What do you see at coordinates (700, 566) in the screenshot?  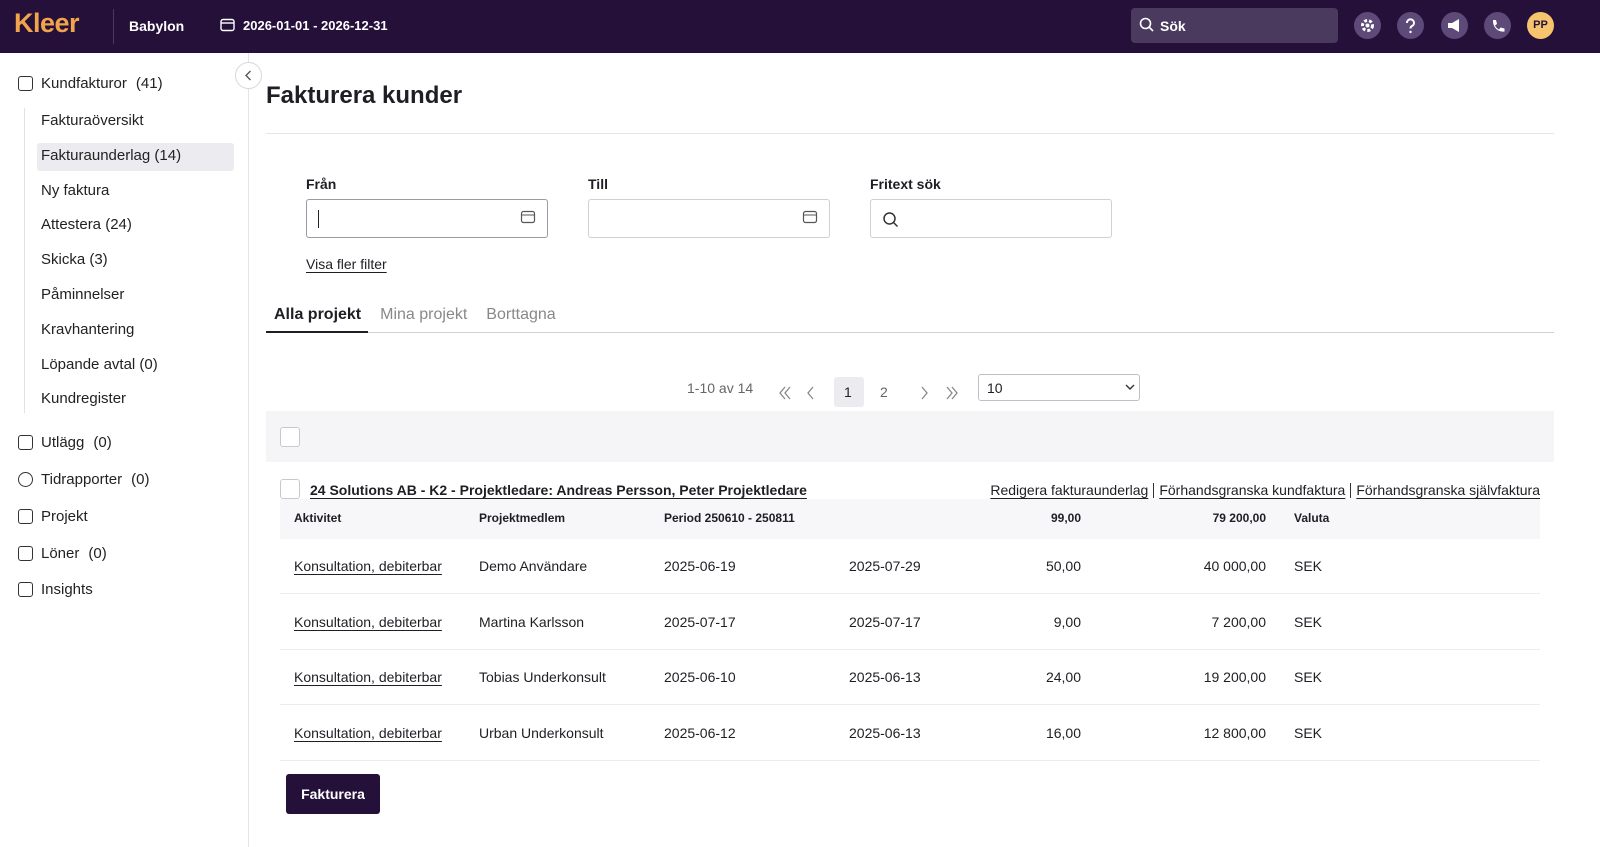 I see `table-cell: 2025-06-19` at bounding box center [700, 566].